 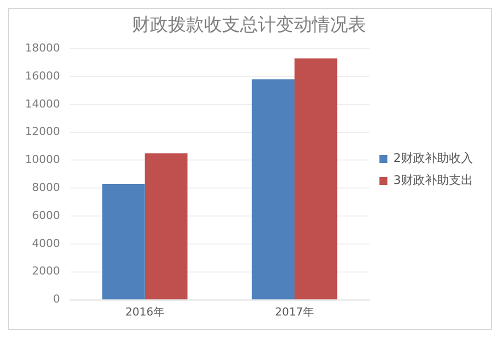 What do you see at coordinates (42, 131) in the screenshot?
I see `y-tick-label: 12000` at bounding box center [42, 131].